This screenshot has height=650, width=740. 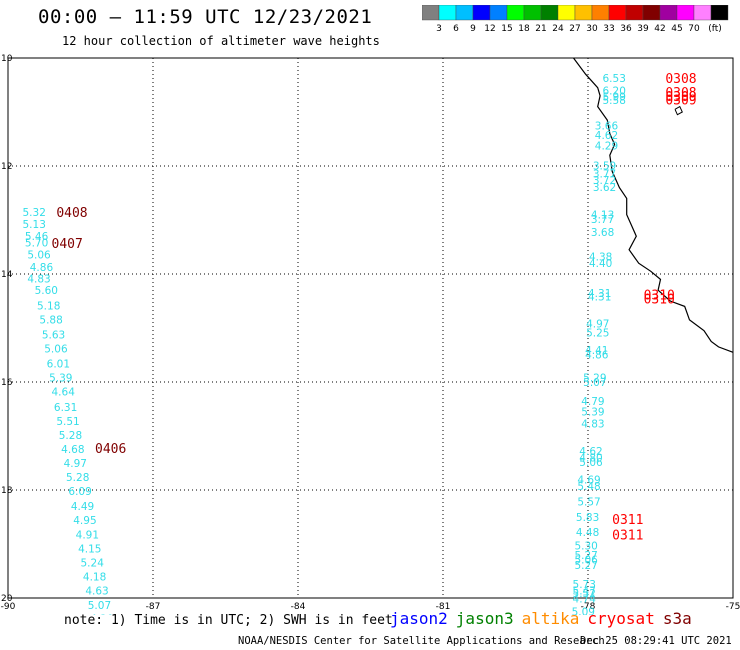 What do you see at coordinates (574, 29) in the screenshot?
I see `colorbar-tick: 27` at bounding box center [574, 29].